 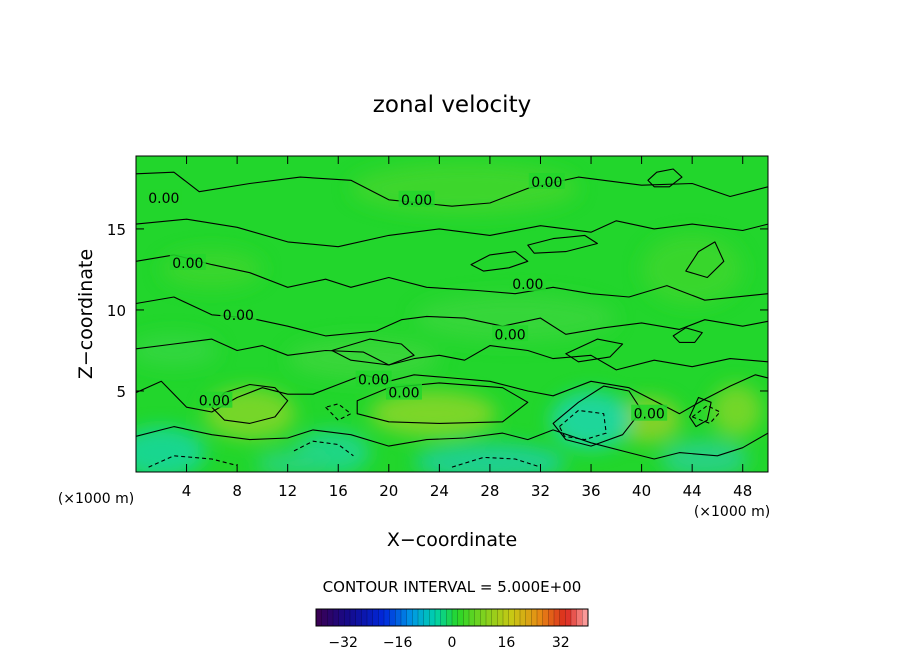 I want to click on y-tick-label: 5, so click(x=121, y=392).